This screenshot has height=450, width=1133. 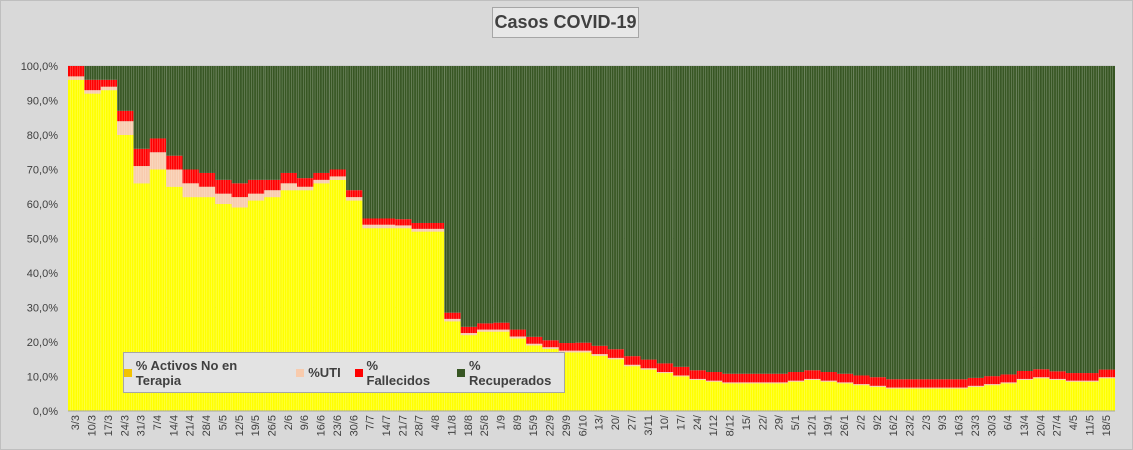 What do you see at coordinates (42, 343) in the screenshot?
I see `y-tick-label: 20,0%` at bounding box center [42, 343].